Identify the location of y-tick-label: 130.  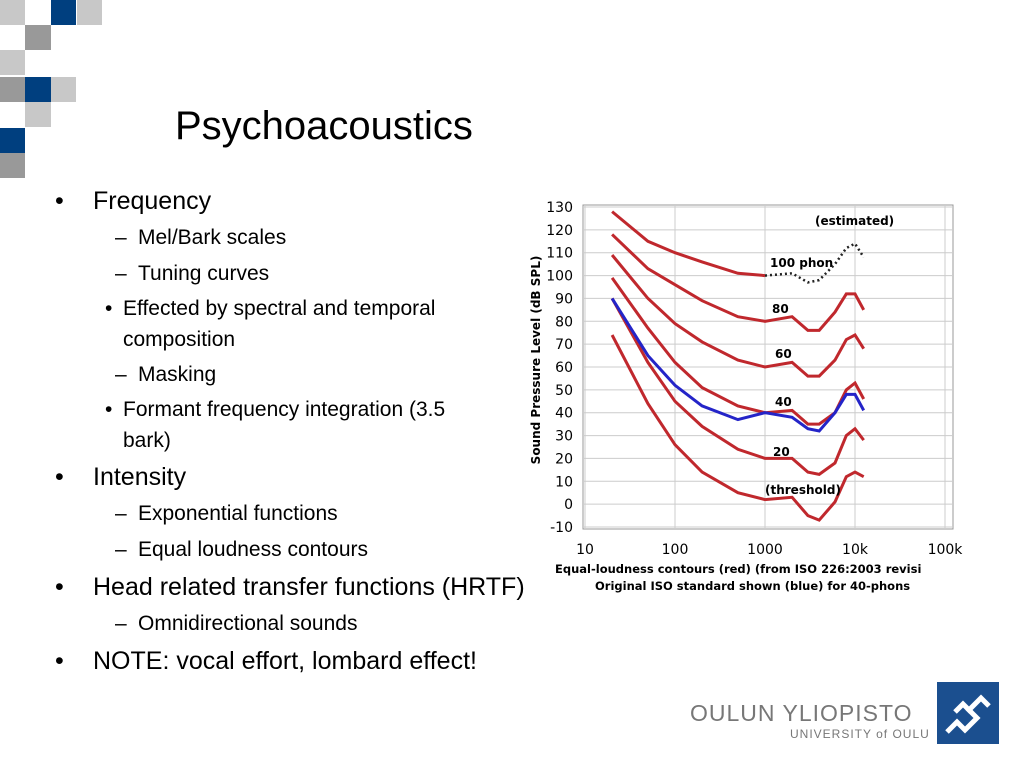
(559, 208).